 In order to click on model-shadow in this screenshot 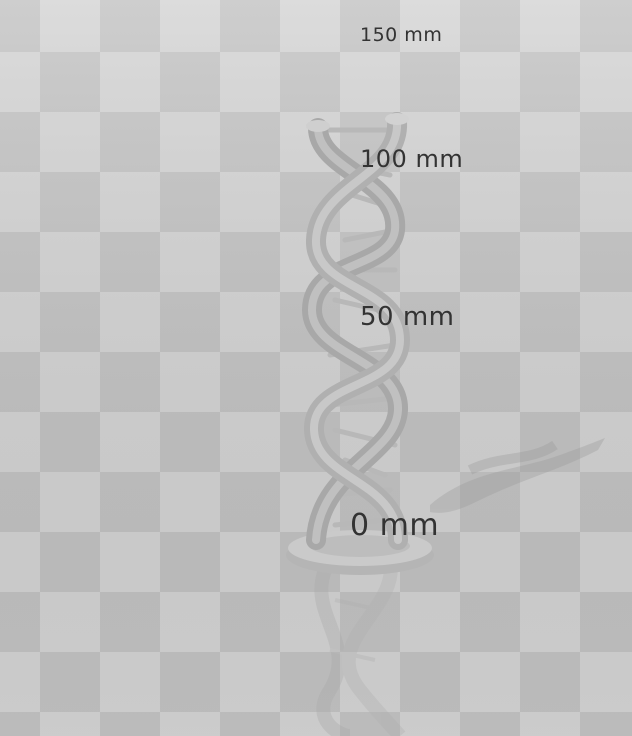, I will do `click(517, 475)`.